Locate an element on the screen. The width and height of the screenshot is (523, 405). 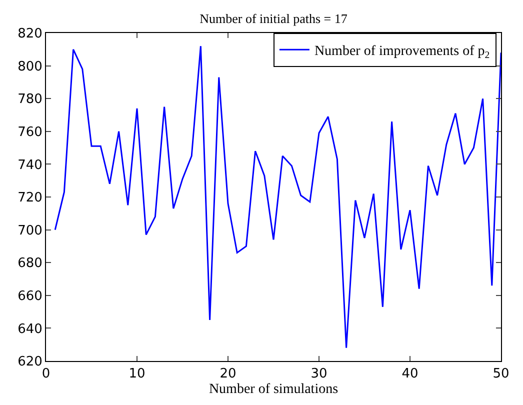
x-tick-label: 20 is located at coordinates (228, 374).